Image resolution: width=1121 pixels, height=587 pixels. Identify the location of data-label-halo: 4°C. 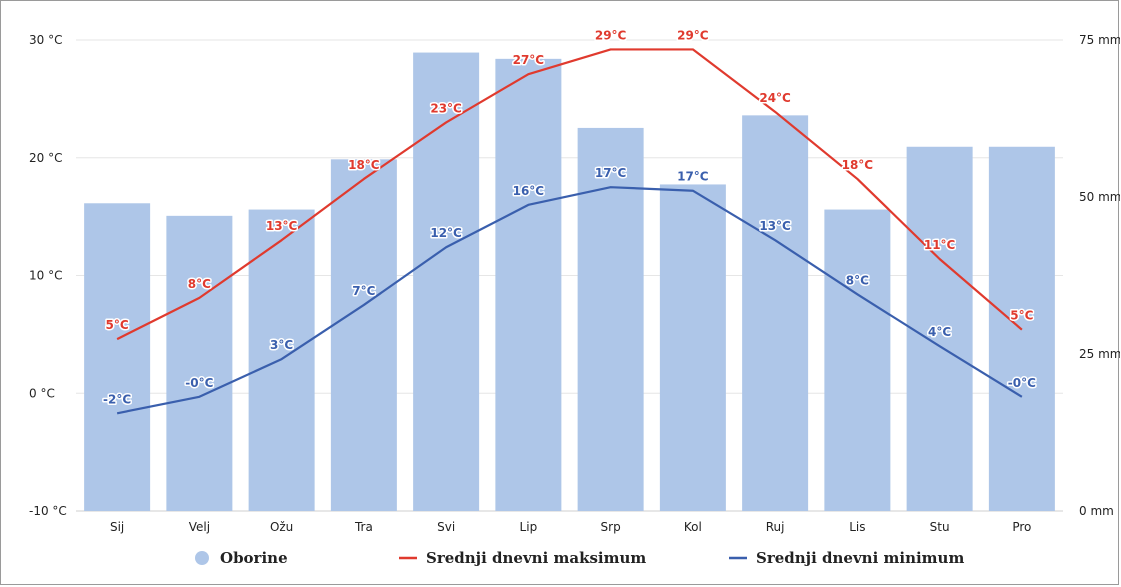
(939, 332).